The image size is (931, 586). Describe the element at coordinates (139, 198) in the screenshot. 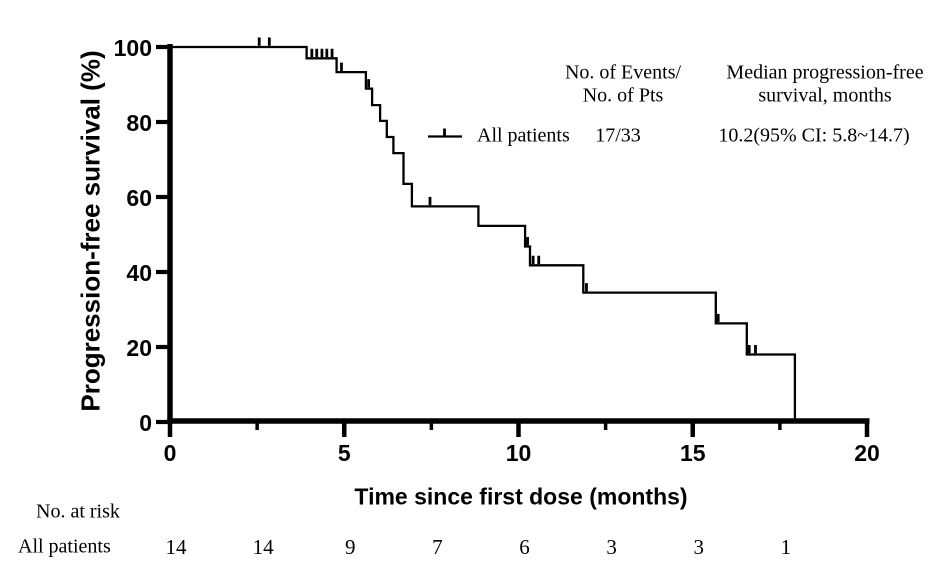

I see `y-tick-label-60: 60` at that location.